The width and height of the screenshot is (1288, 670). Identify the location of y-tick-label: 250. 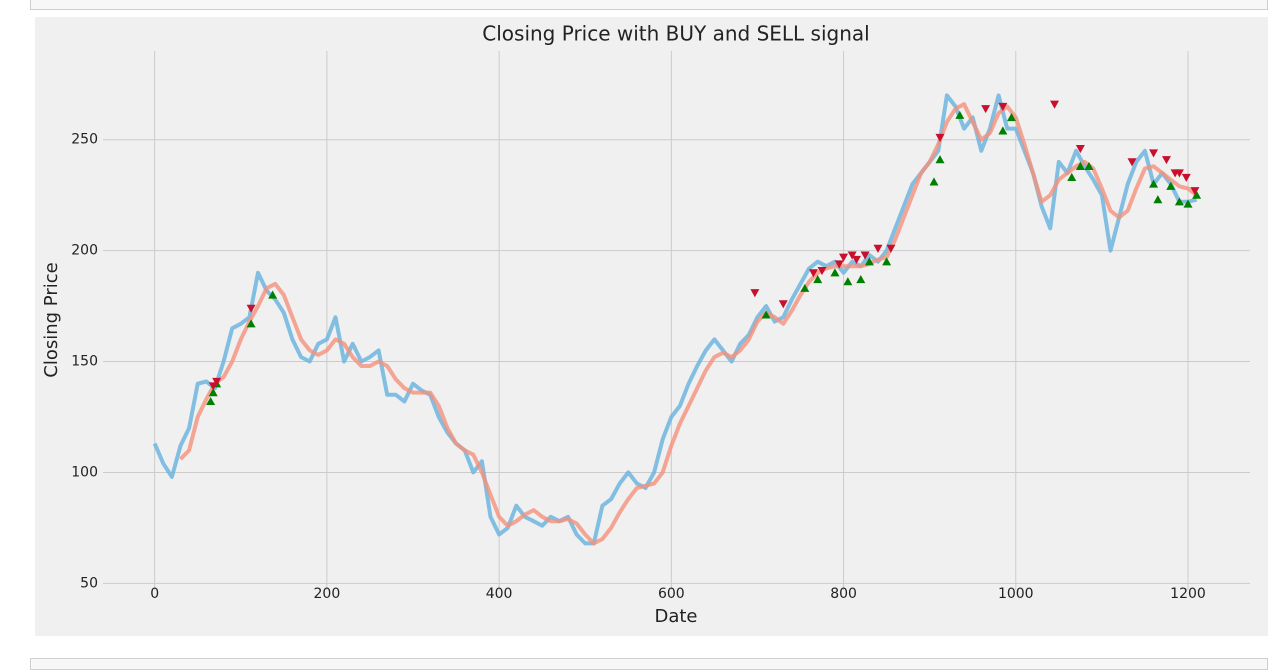
(84, 140).